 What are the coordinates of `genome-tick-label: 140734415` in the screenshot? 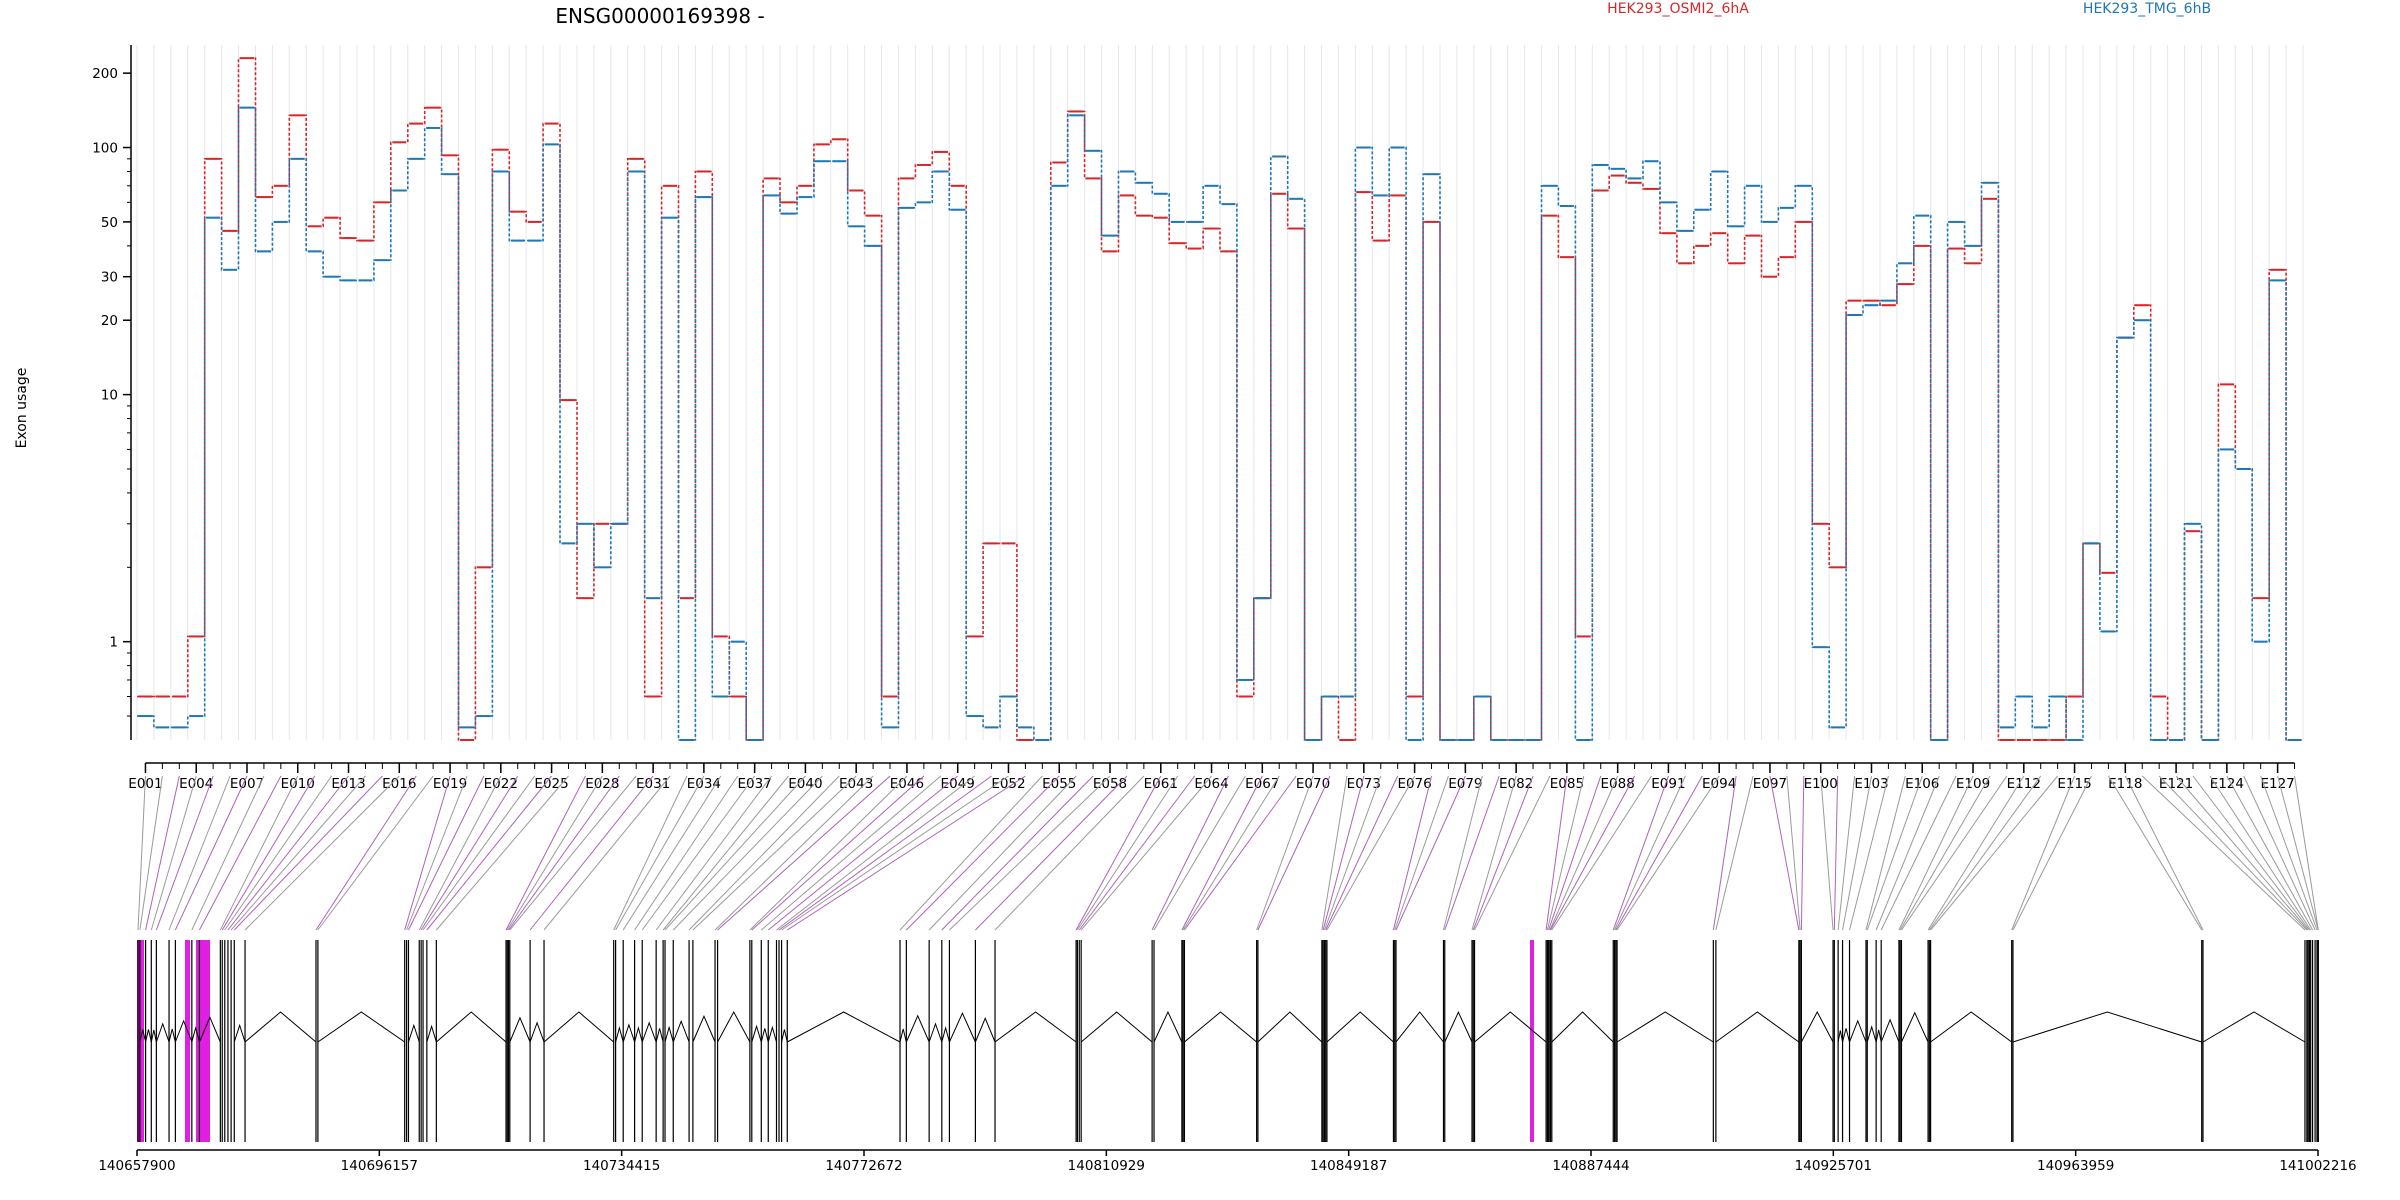 It's located at (621, 1166).